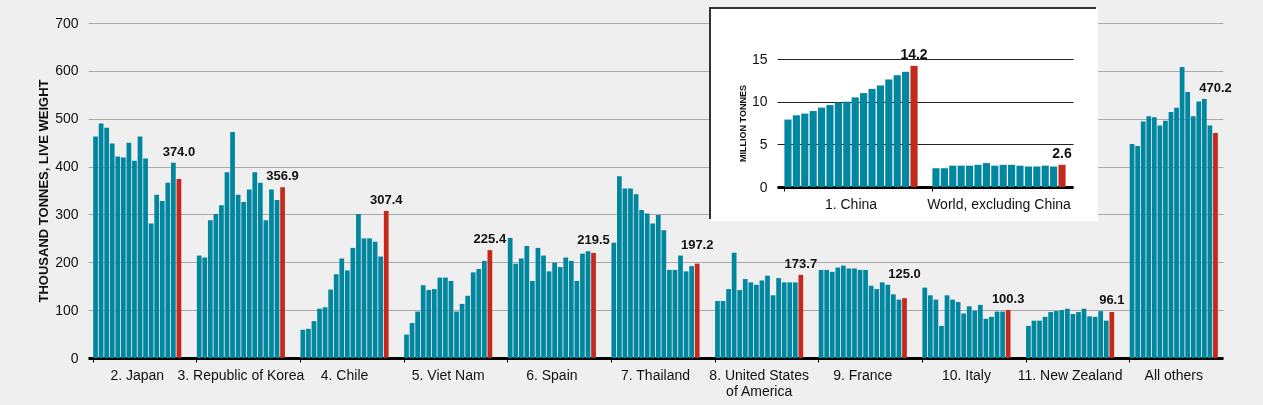 Image resolution: width=1263 pixels, height=405 pixels. Describe the element at coordinates (904, 273) in the screenshot. I see `data-label: 125.0` at that location.